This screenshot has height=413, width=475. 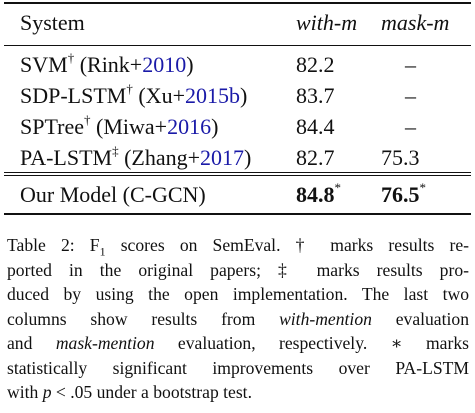 I want to click on system-name: SPTree, so click(x=52, y=126).